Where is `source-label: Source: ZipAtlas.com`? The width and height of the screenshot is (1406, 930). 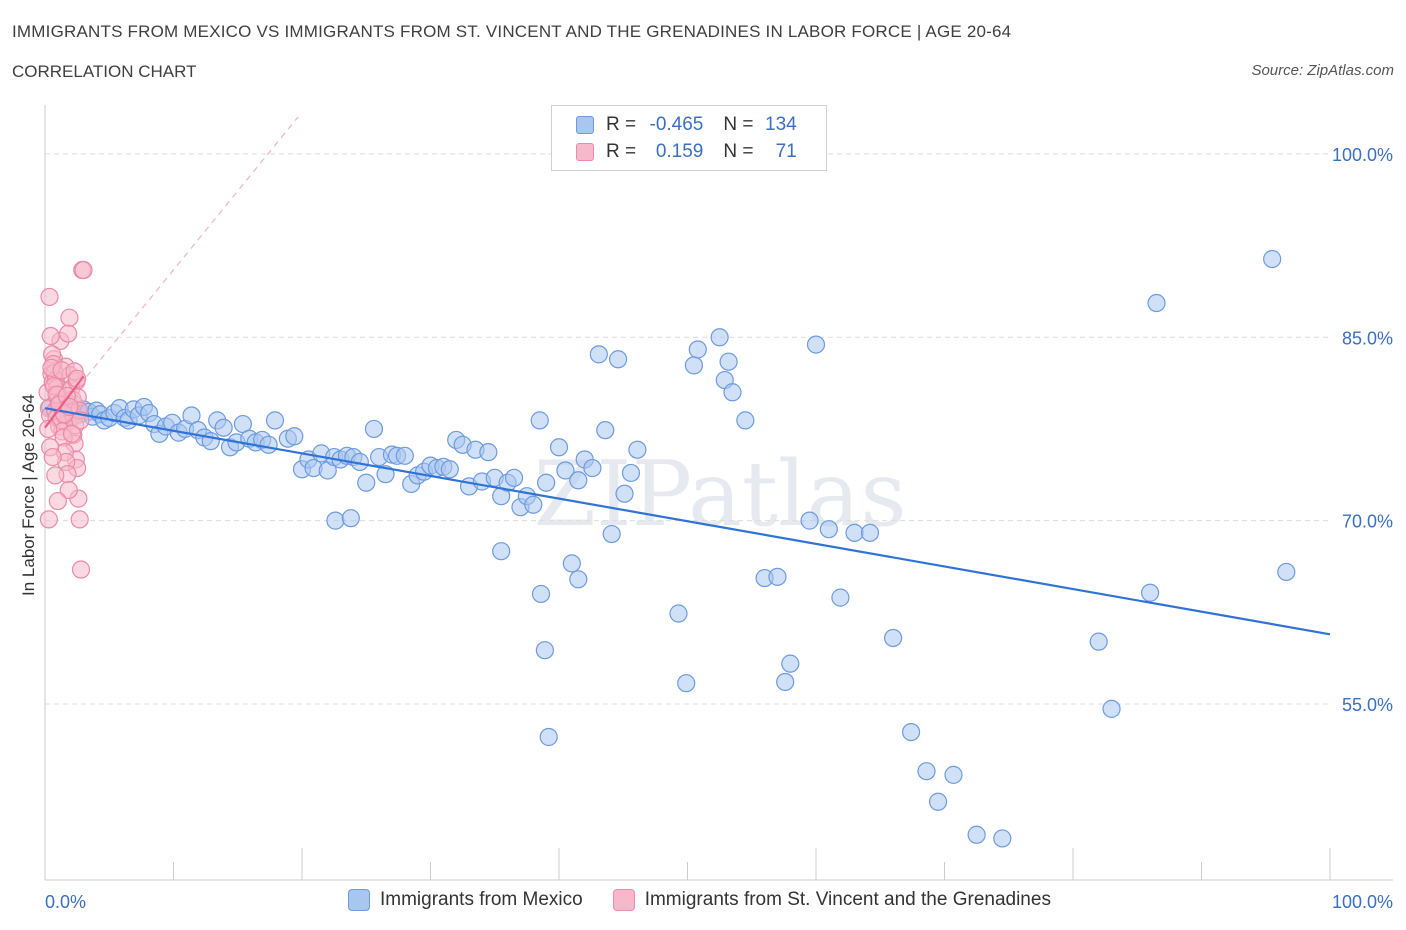
source-label: Source: ZipAtlas.com is located at coordinates (1322, 70).